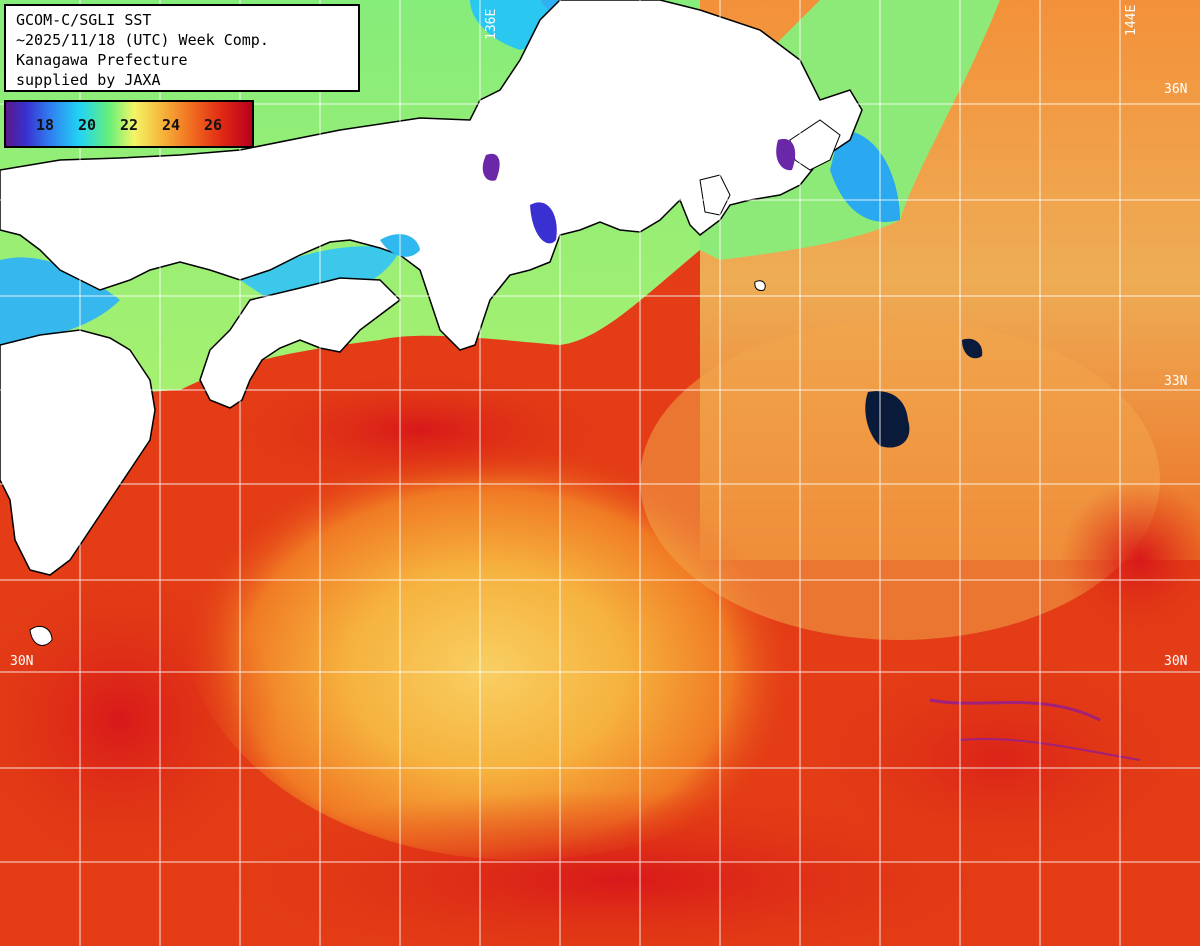  What do you see at coordinates (491, 167) in the screenshot?
I see `lake-biwa-water` at bounding box center [491, 167].